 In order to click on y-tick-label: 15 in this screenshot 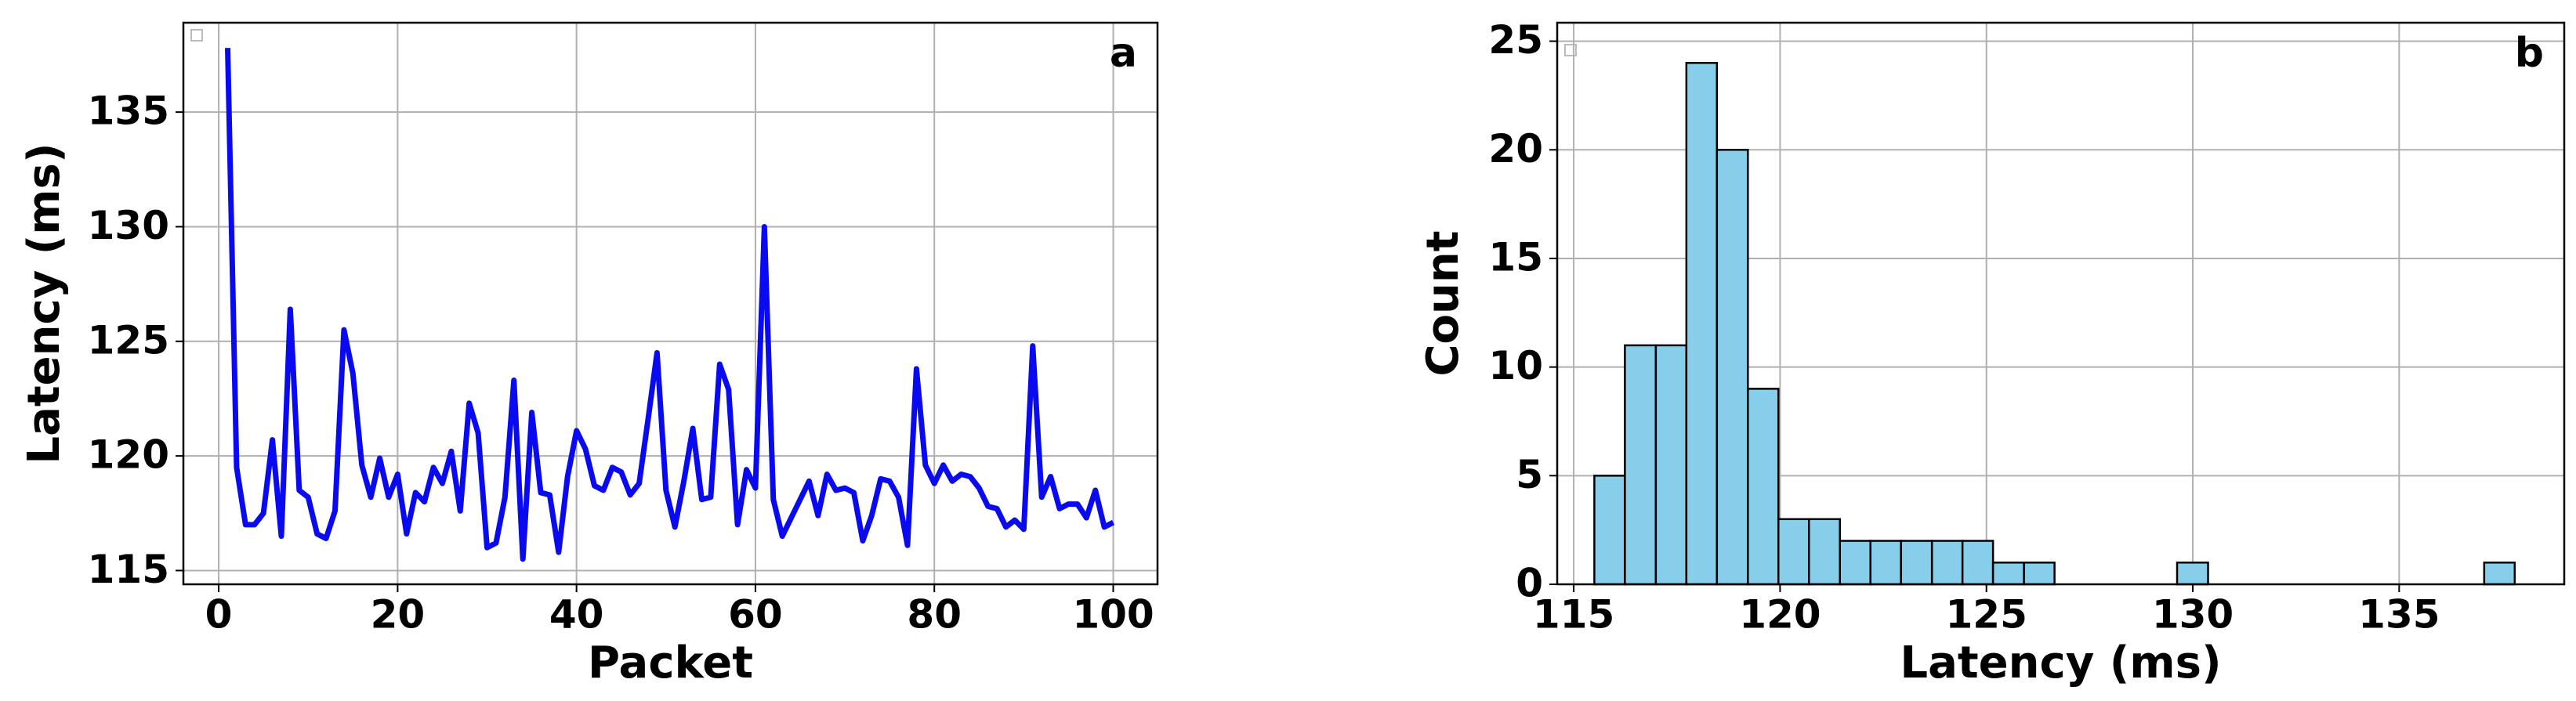, I will do `click(1515, 257)`.